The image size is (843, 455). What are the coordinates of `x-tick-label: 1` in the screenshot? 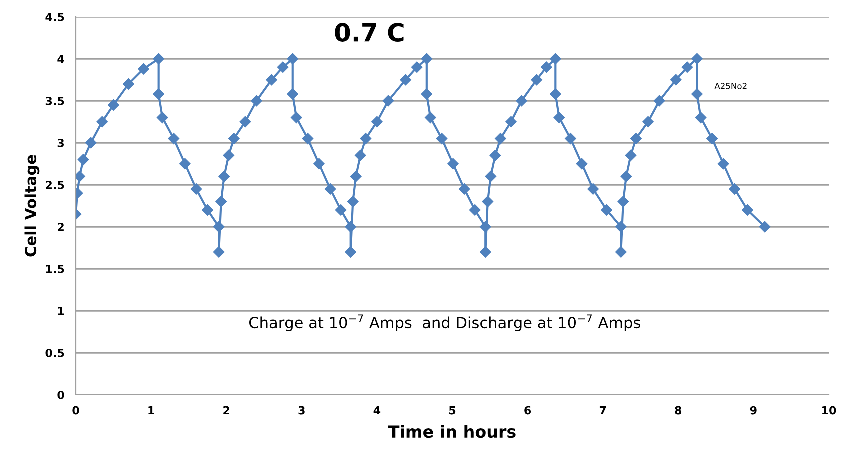 It's located at (151, 410).